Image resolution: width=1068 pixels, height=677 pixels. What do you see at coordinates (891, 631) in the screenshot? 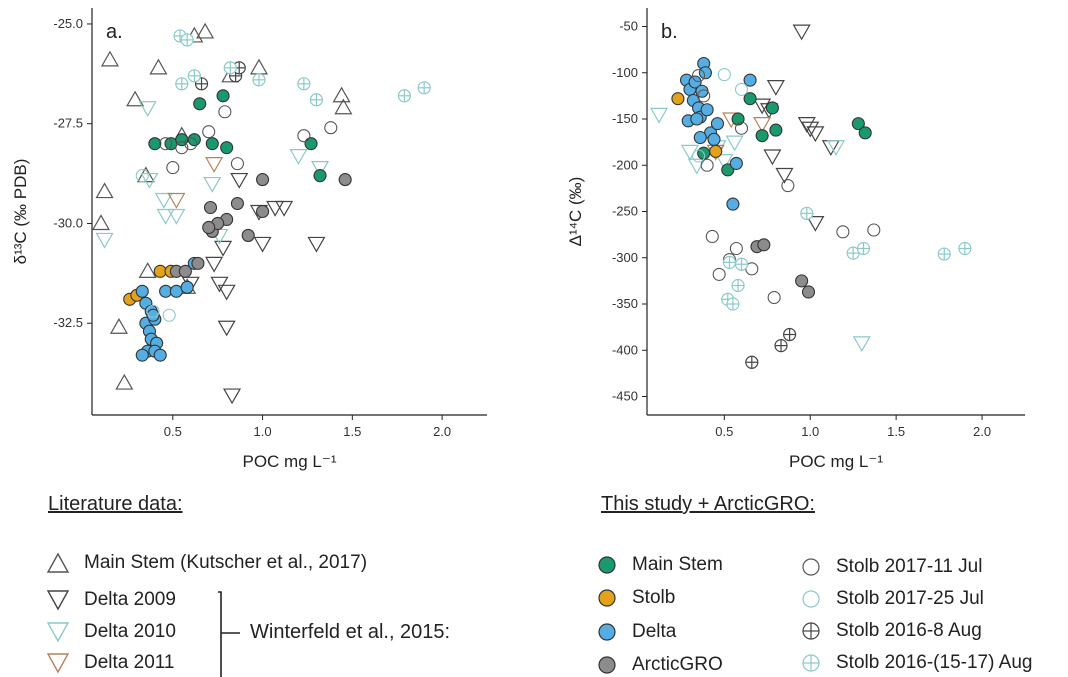
I see `legend-item-stolb-aug8: Stolb 2016-8 Aug` at bounding box center [891, 631].